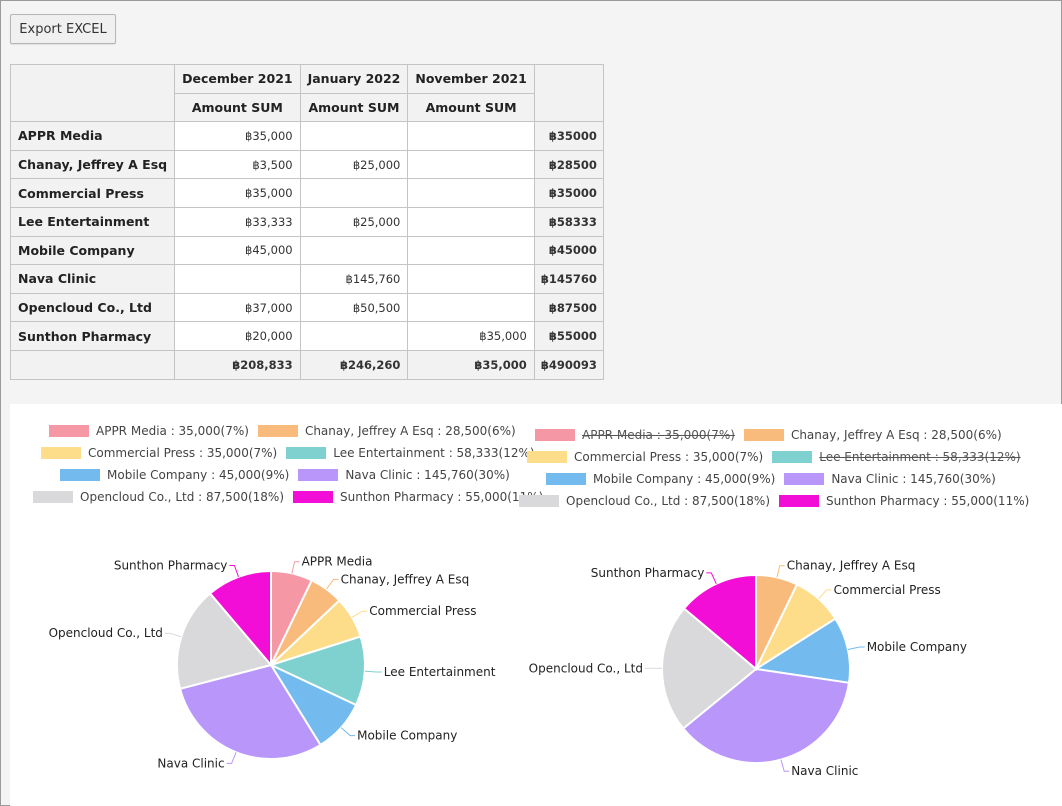  I want to click on grand-total-sum: ฿490093, so click(568, 364).